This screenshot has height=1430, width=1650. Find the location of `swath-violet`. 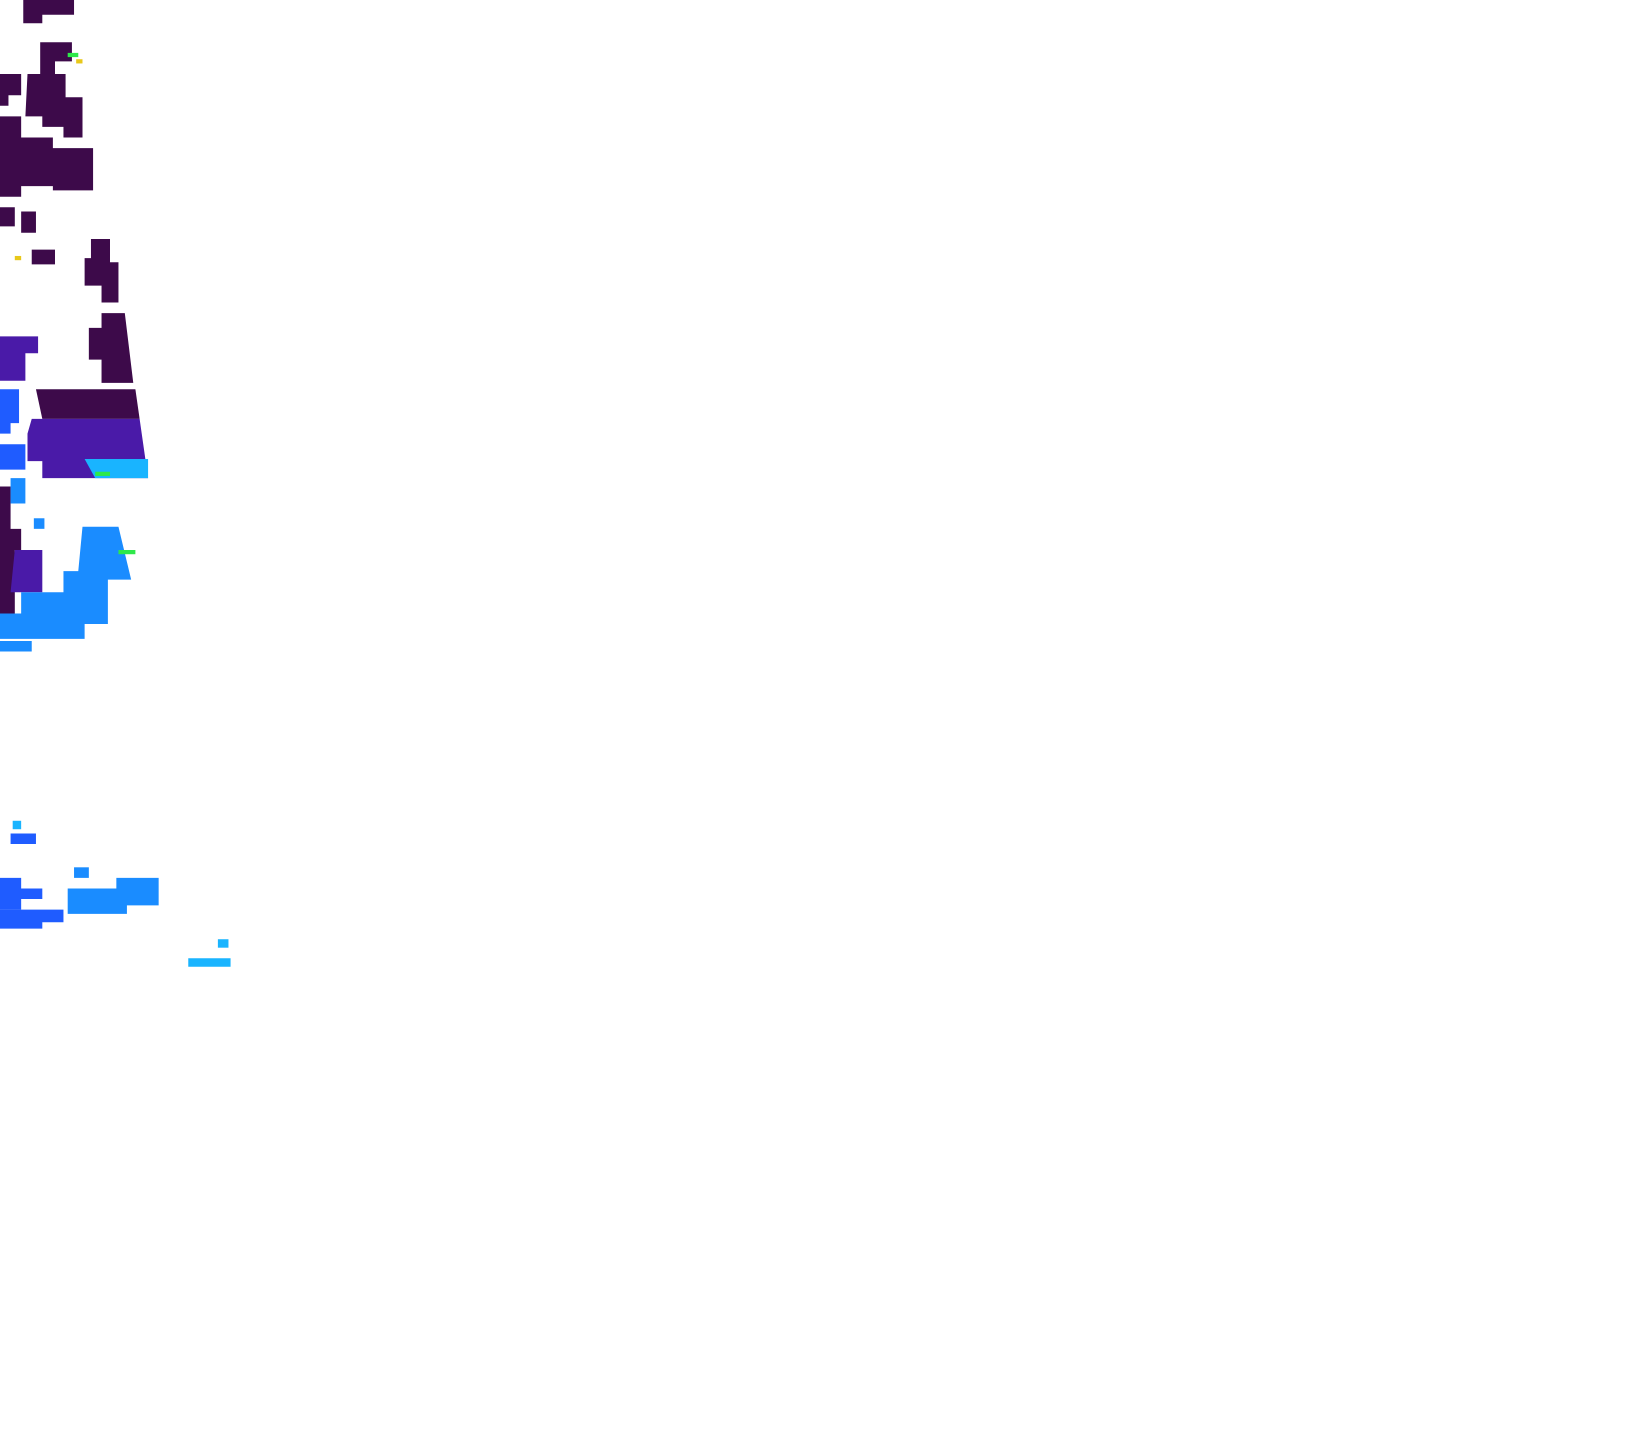

swath-violet is located at coordinates (74, 464).